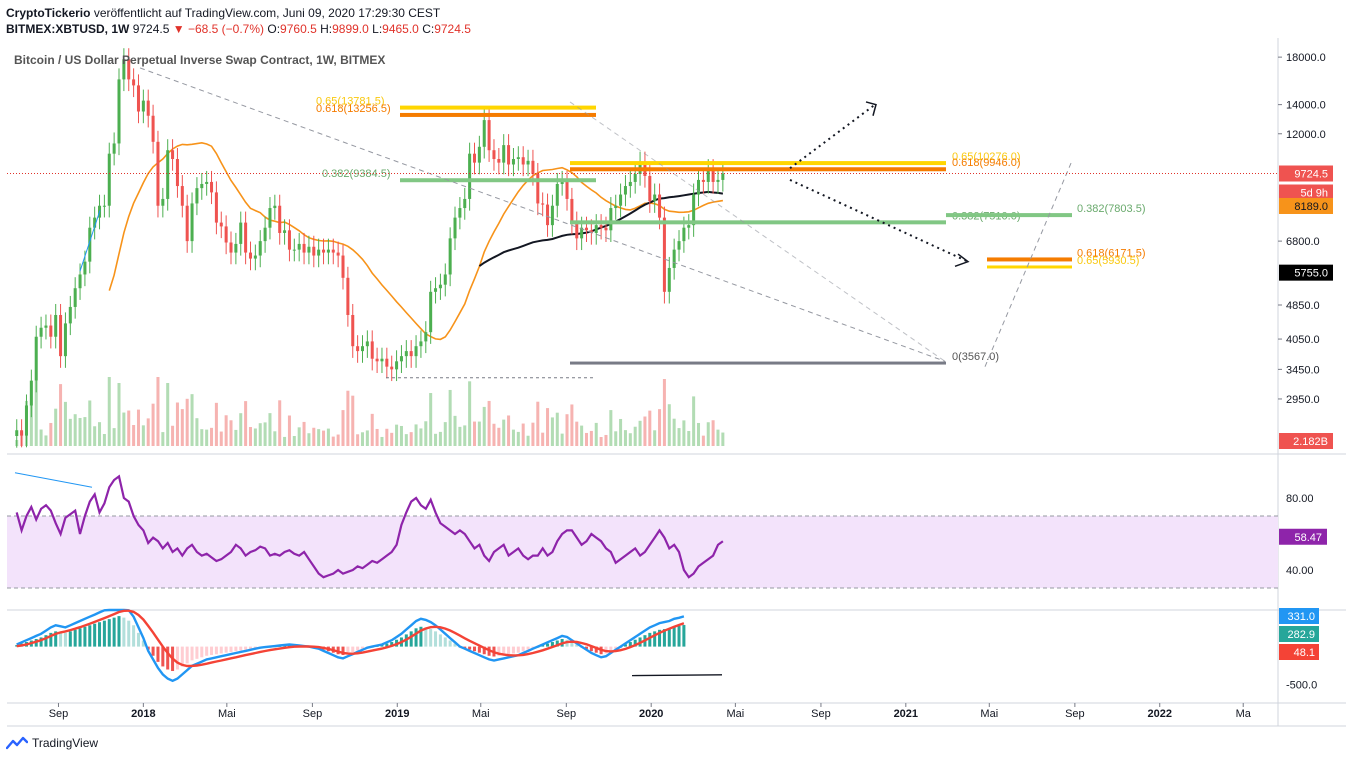 This screenshot has width=1346, height=763. What do you see at coordinates (52, 743) in the screenshot?
I see `footer-brand: TradingView` at bounding box center [52, 743].